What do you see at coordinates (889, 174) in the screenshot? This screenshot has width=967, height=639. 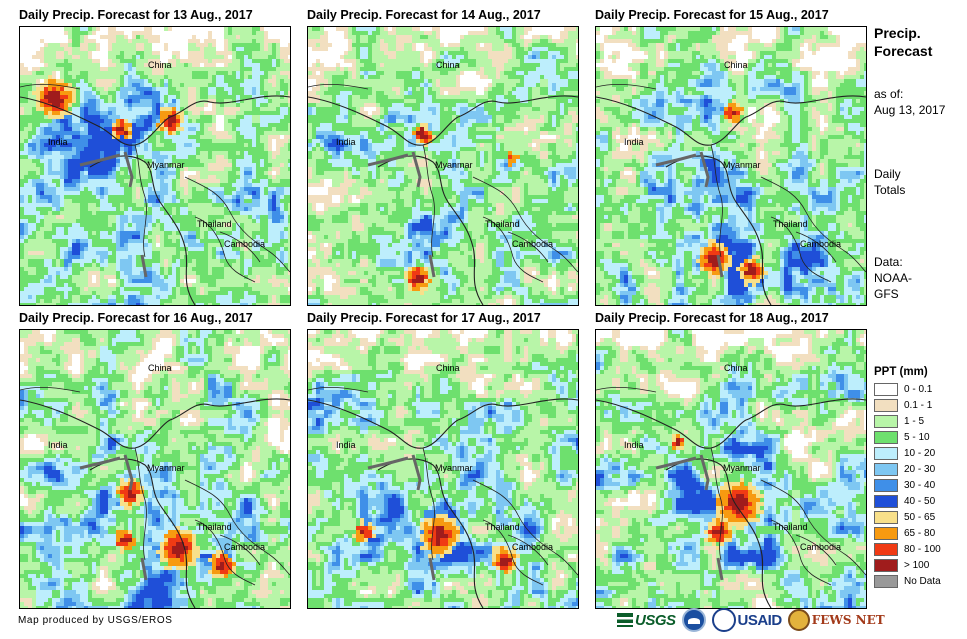 I see `totals-line1: Daily` at bounding box center [889, 174].